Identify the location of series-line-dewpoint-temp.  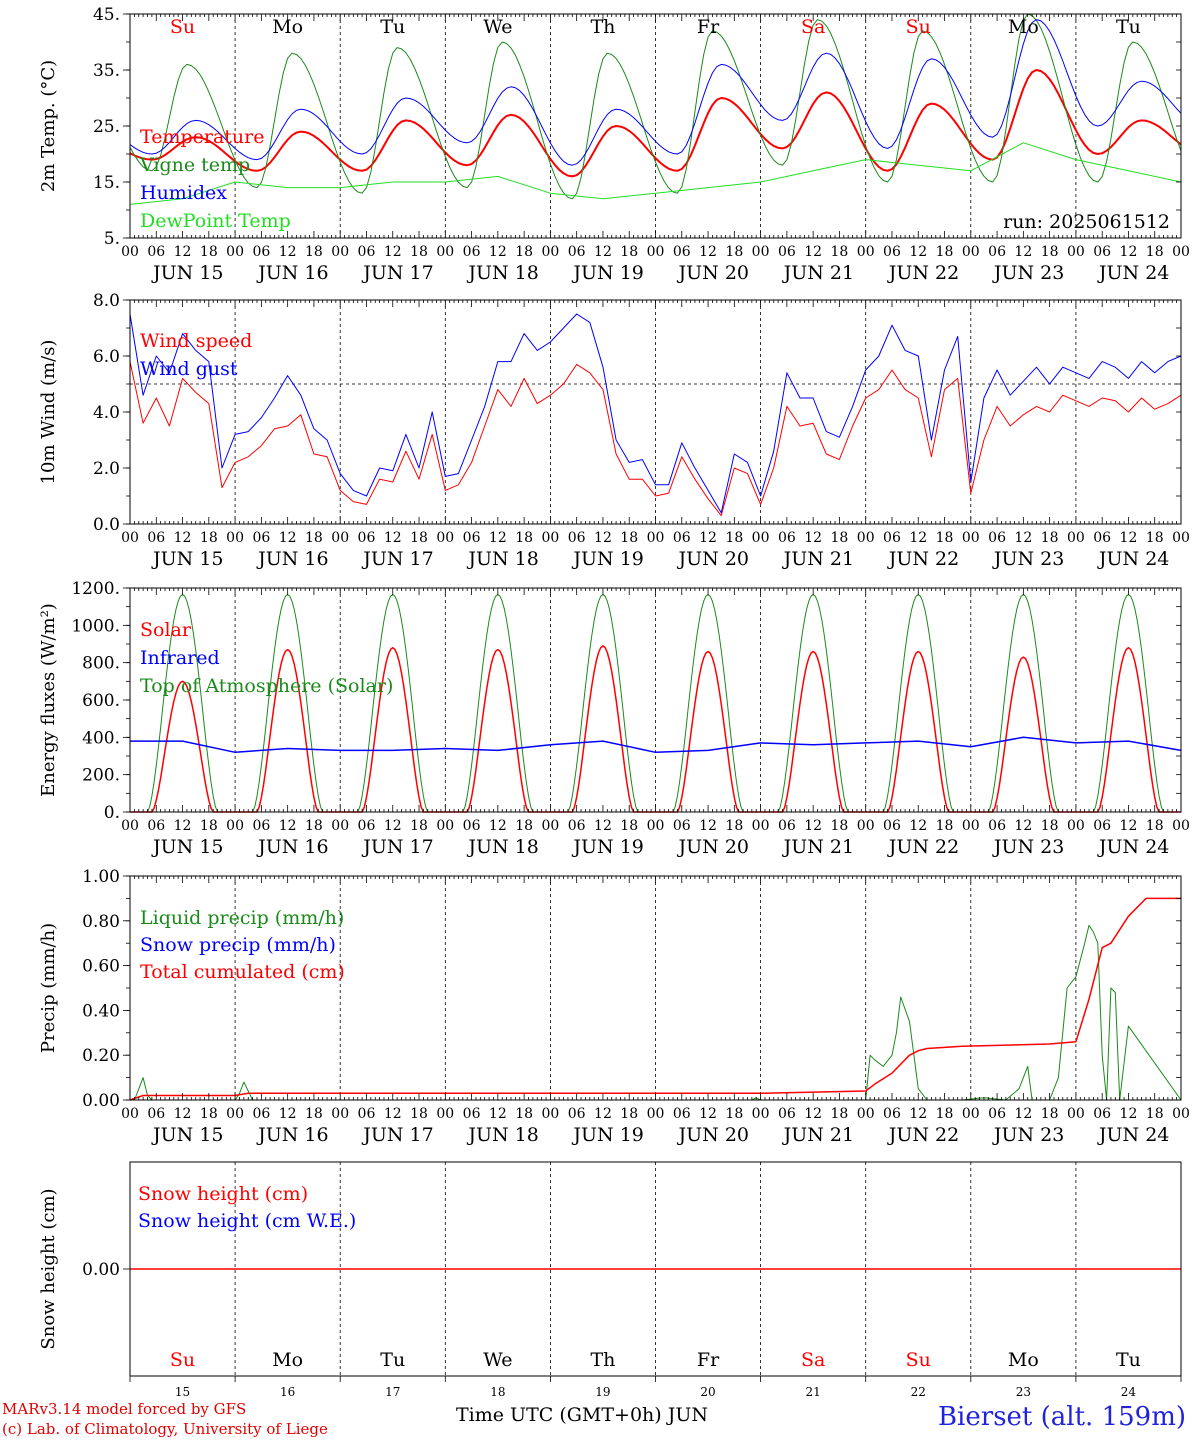
(655, 173).